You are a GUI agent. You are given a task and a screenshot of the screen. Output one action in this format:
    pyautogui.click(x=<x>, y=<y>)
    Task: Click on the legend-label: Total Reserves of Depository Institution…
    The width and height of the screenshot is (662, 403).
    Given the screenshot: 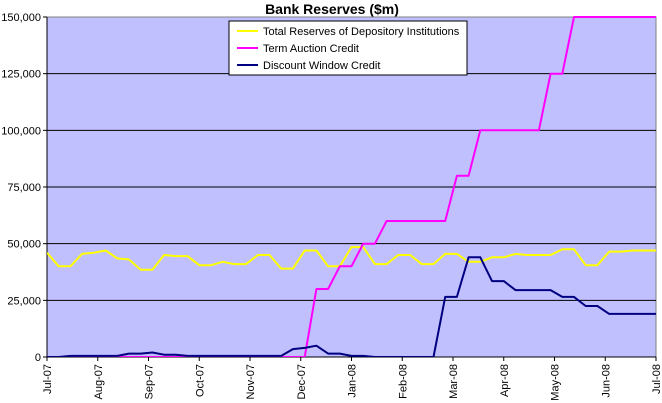 What is the action you would take?
    pyautogui.click(x=361, y=32)
    